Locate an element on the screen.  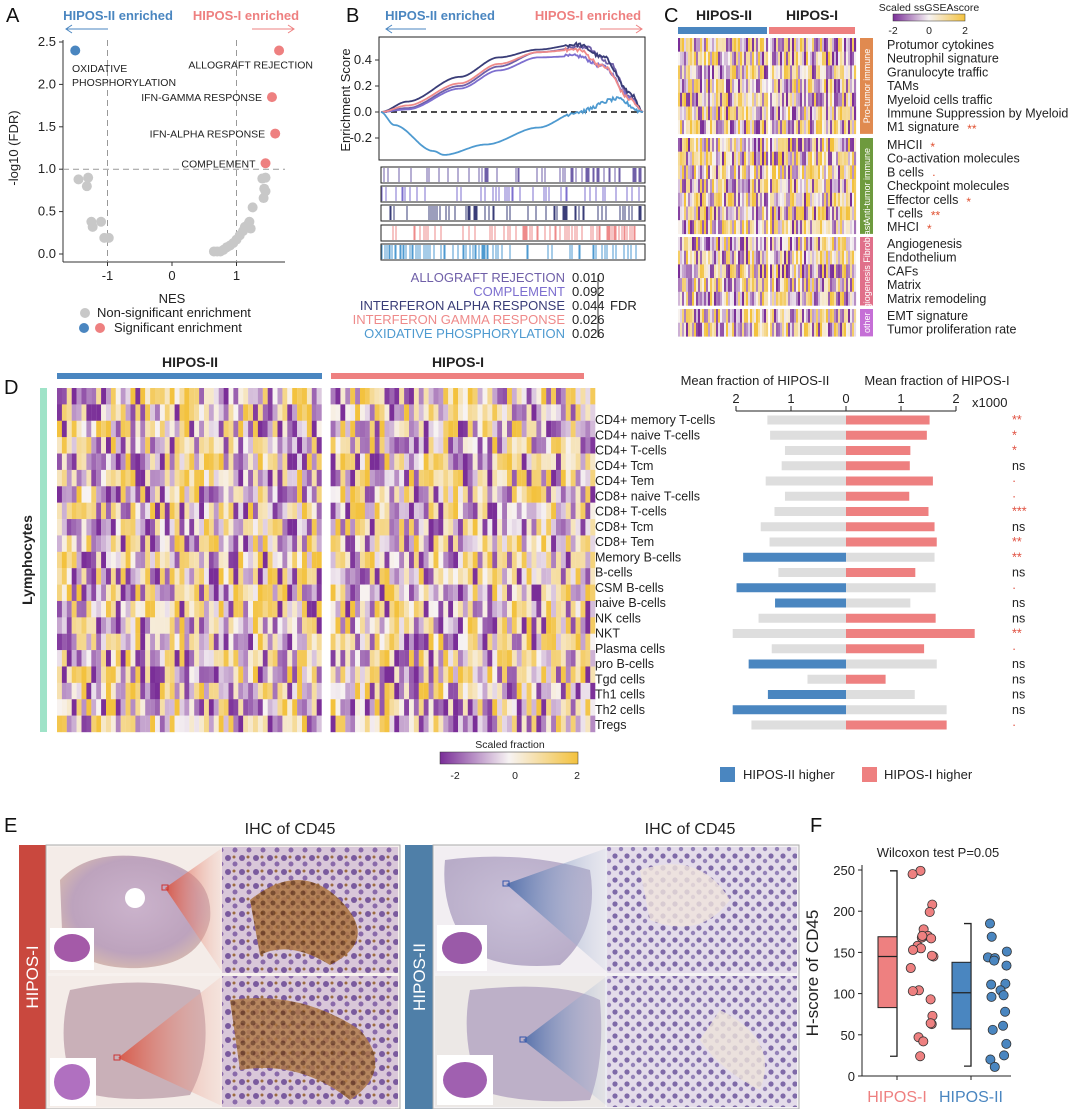
d-bar-hipos-i is located at coordinates (891, 664).